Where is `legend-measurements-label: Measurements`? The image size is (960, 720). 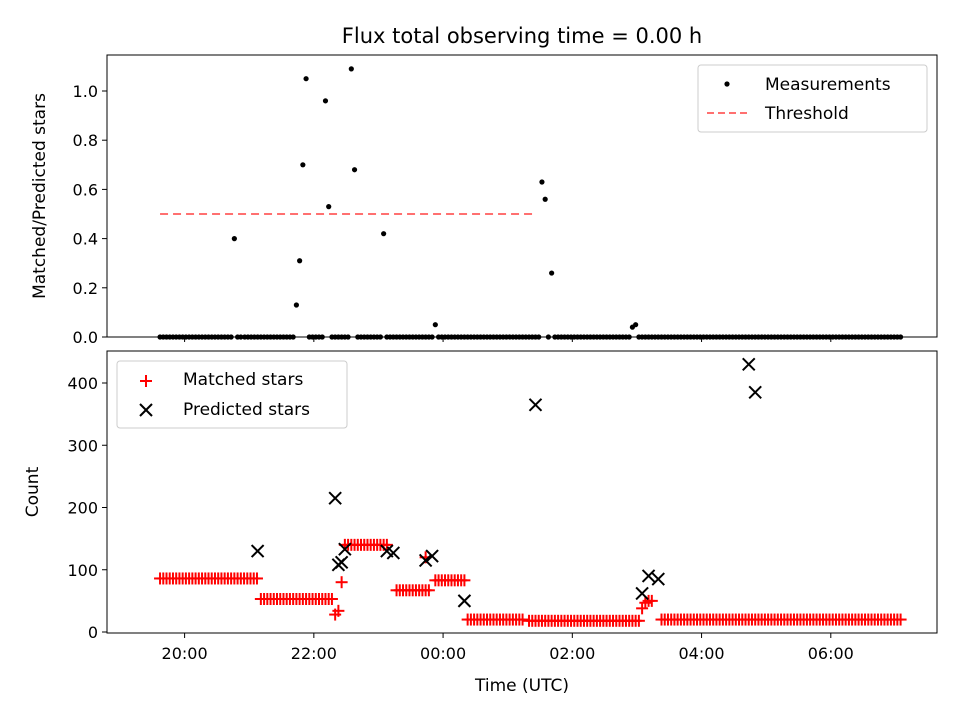 legend-measurements-label: Measurements is located at coordinates (828, 85).